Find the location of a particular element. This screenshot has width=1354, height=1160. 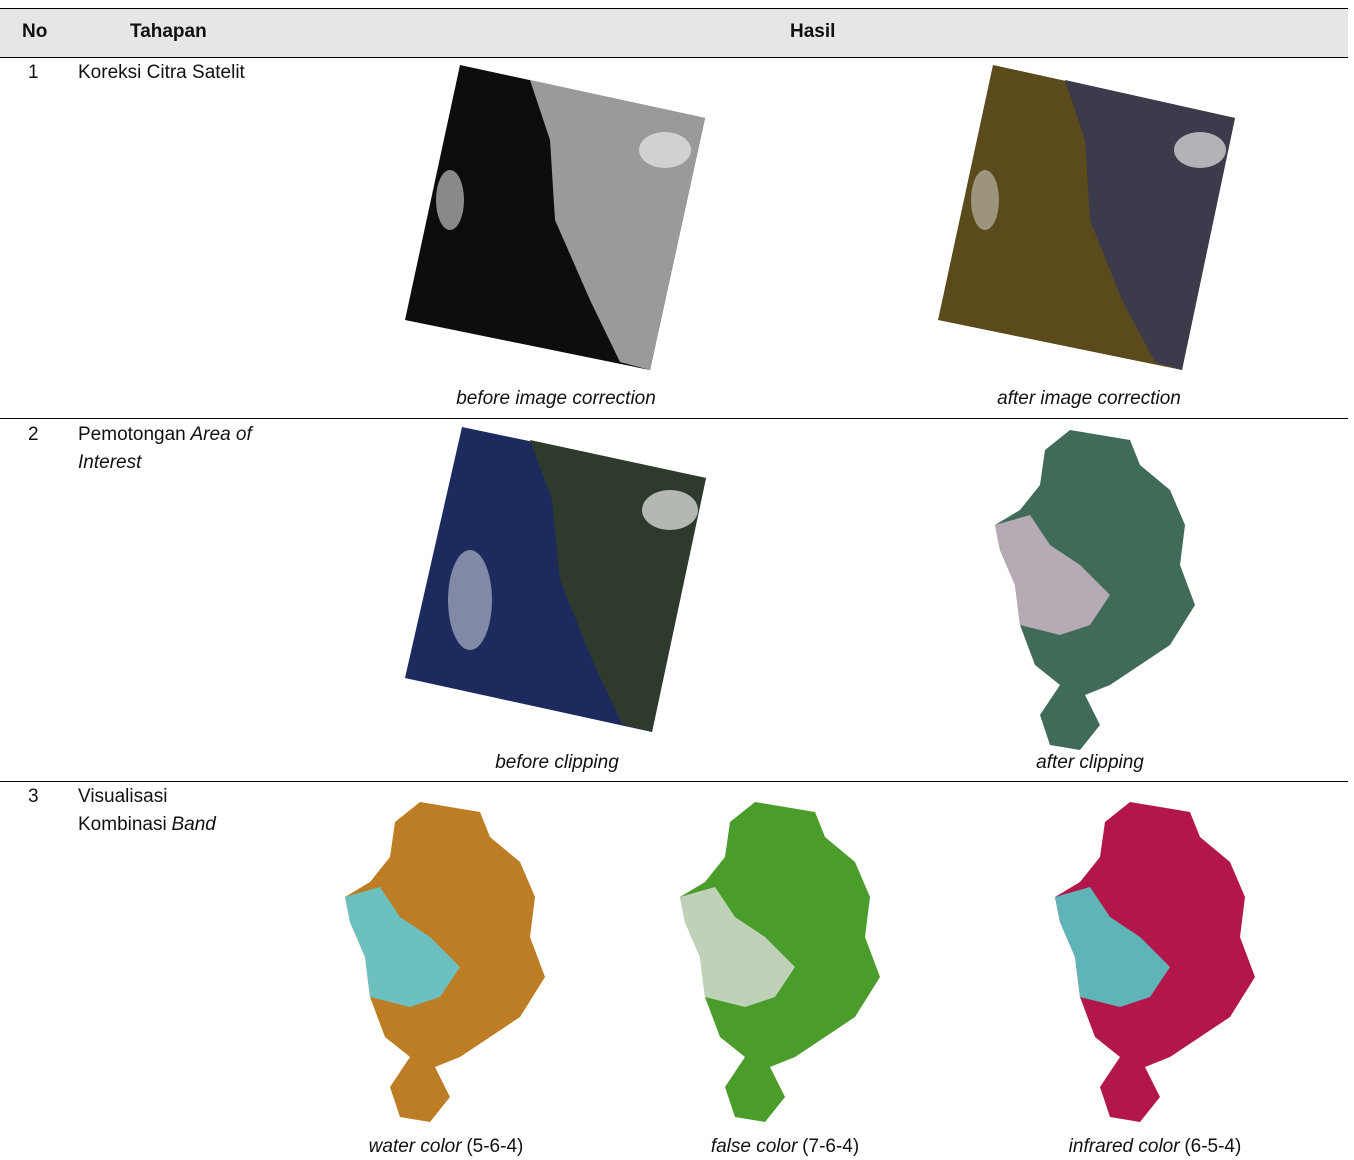

caption: false color (7-6-4) is located at coordinates (785, 1147).